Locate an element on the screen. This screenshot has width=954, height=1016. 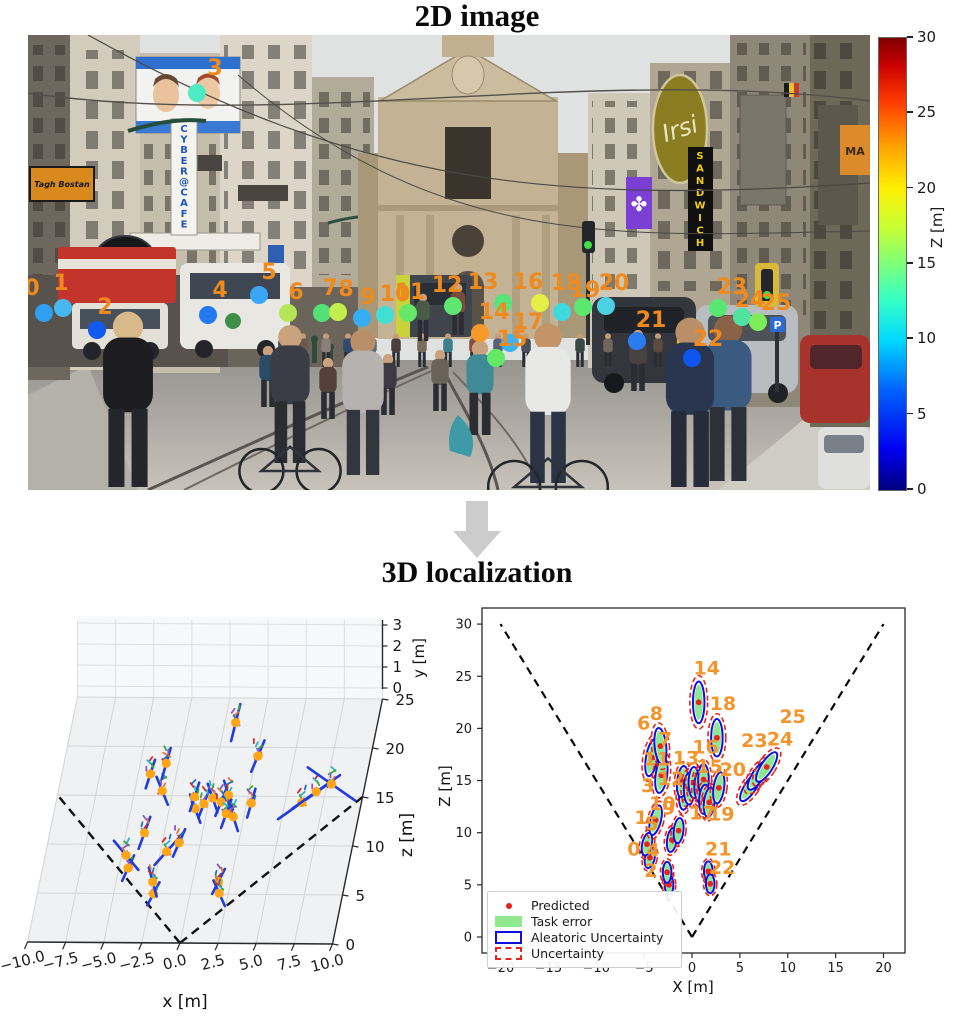
person-id-label-bev: 5 is located at coordinates (651, 824).